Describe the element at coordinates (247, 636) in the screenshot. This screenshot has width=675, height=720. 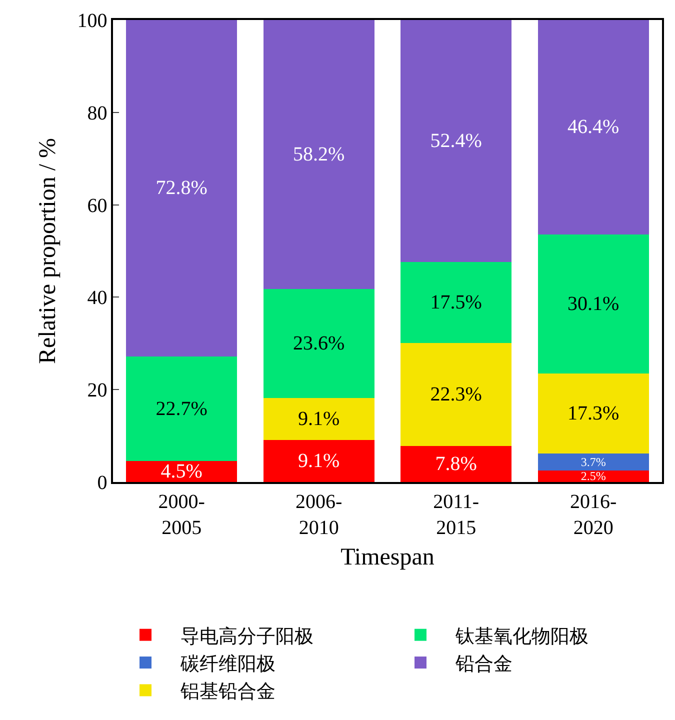
I see `legend-label: 导电高分子阳极` at that location.